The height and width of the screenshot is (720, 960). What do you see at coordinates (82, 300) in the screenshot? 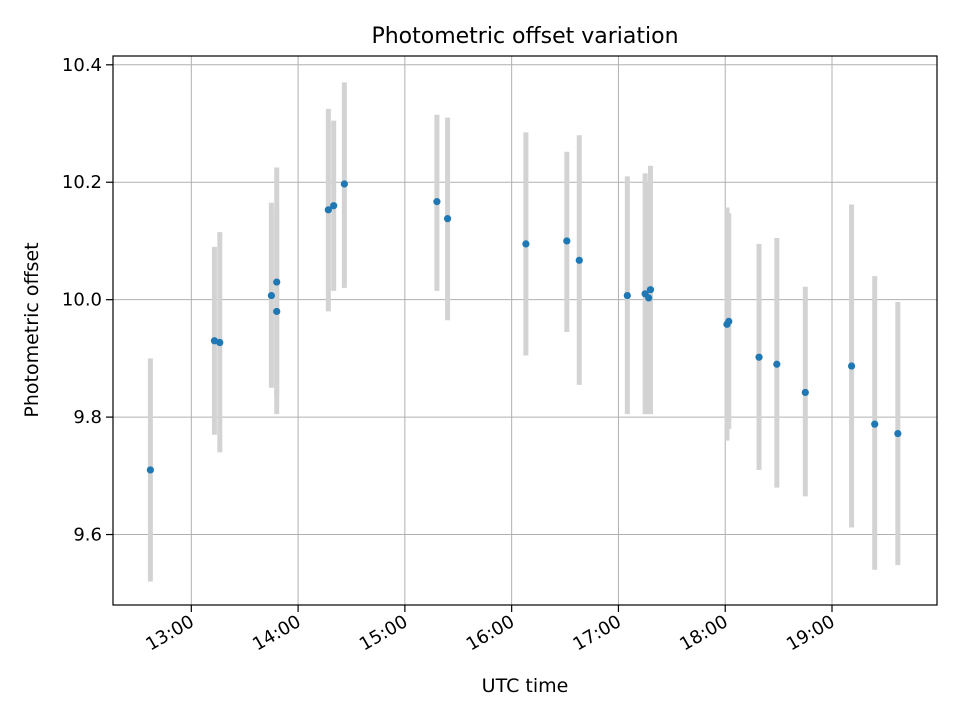
I see `y-tick-label-2: 10.0` at bounding box center [82, 300].